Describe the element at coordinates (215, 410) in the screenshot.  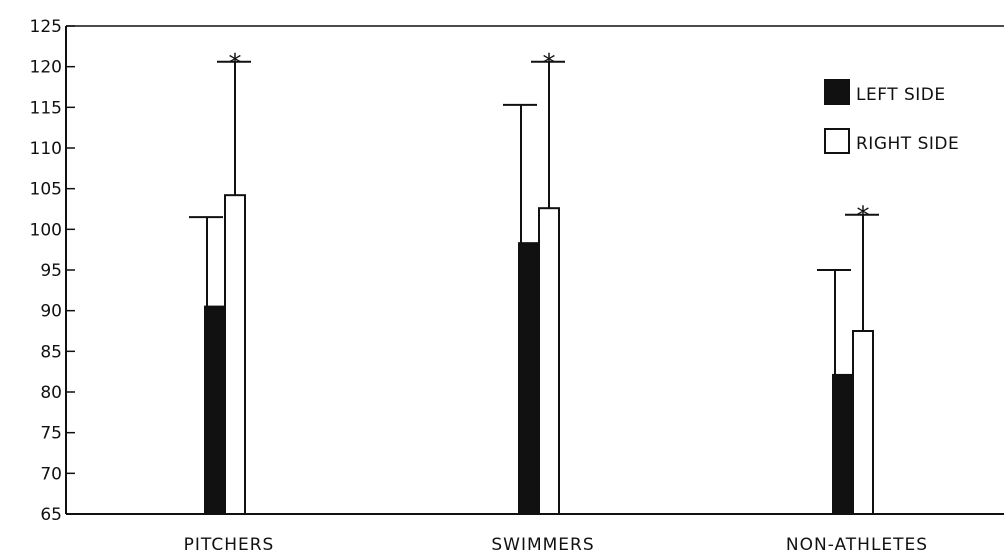
I see `bar-left-pitchers` at that location.